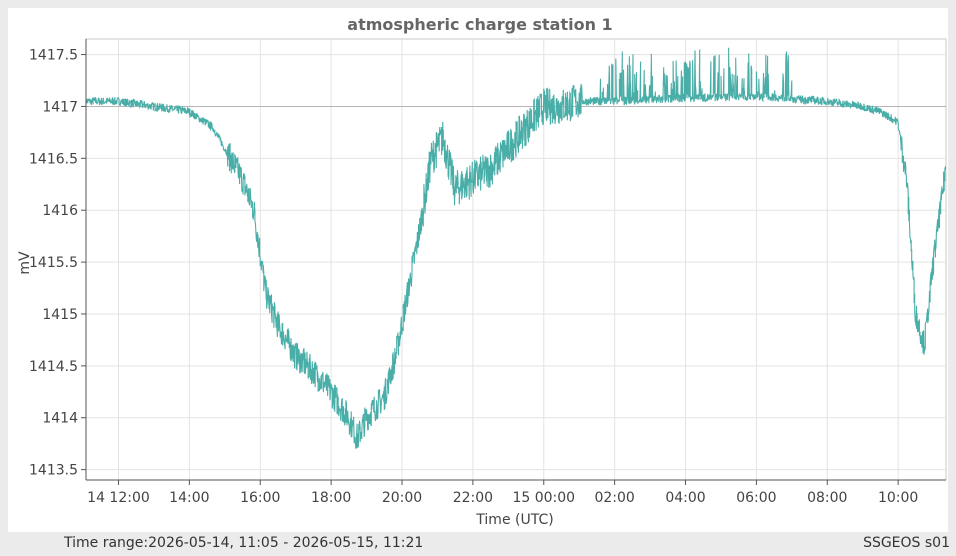 Image resolution: width=956 pixels, height=556 pixels. Describe the element at coordinates (60, 315) in the screenshot. I see `y-tick-label: 1415` at that location.